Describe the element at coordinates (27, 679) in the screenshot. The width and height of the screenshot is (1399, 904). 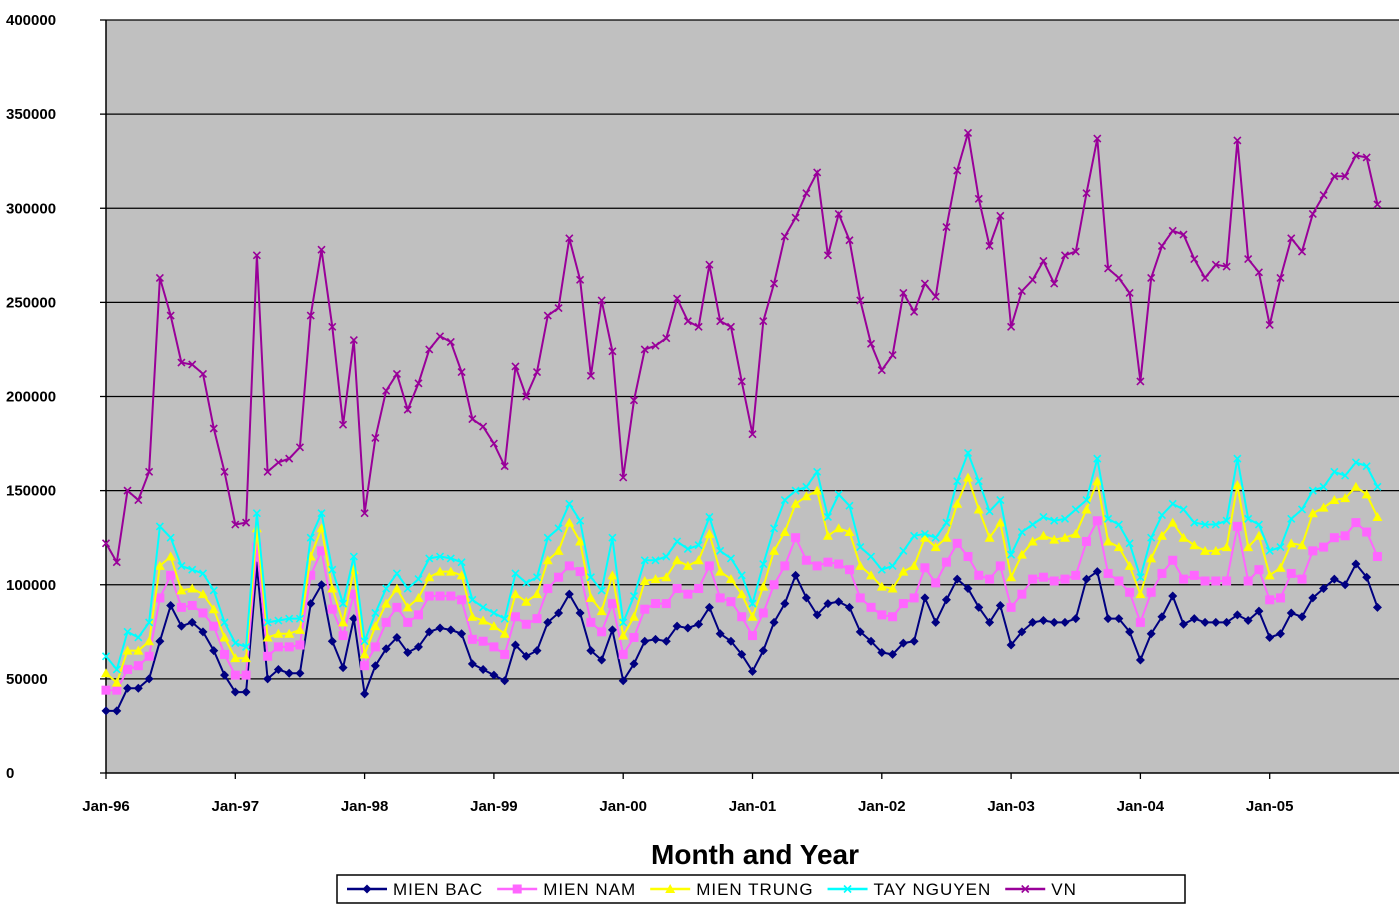
I see `y-tick-label: 50000` at that location.